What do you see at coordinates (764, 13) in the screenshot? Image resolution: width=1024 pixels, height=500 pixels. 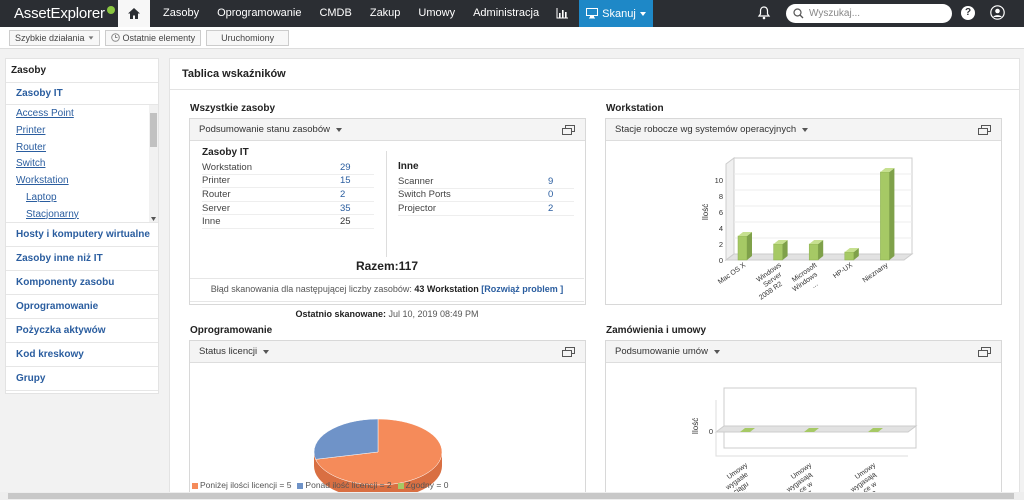 I see `notifications-bell-icon` at bounding box center [764, 13].